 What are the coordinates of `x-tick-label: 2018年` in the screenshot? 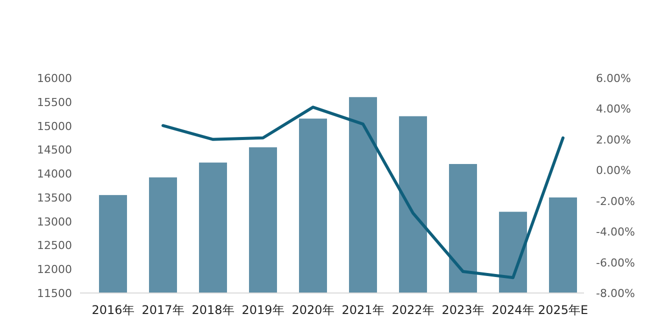 It's located at (213, 310).